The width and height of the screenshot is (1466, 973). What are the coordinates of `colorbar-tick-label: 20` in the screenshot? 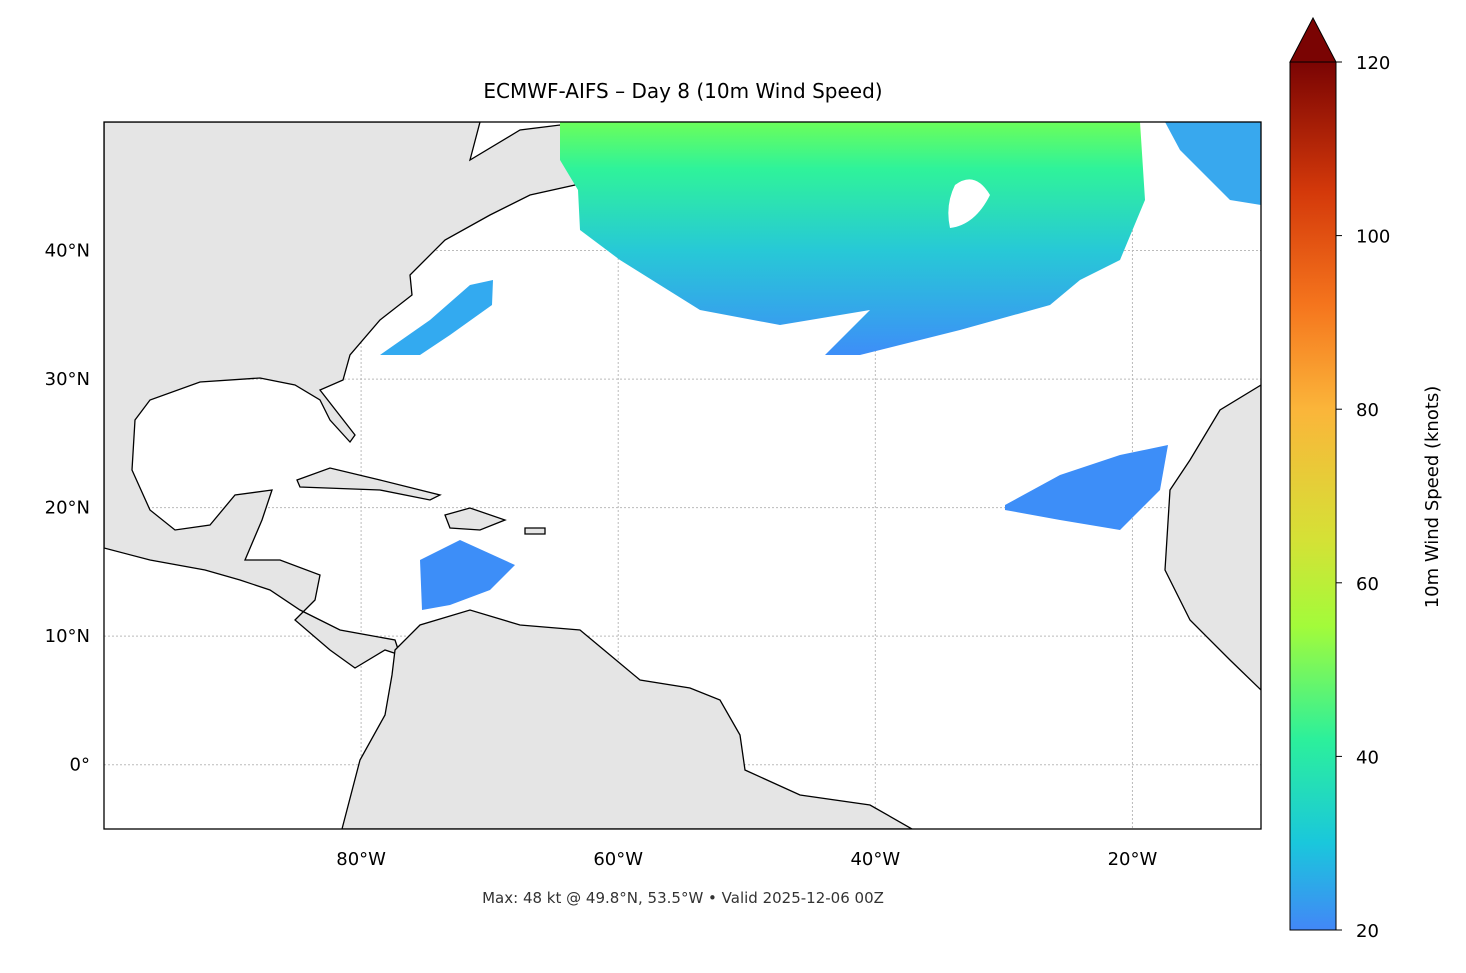 It's located at (1367, 931).